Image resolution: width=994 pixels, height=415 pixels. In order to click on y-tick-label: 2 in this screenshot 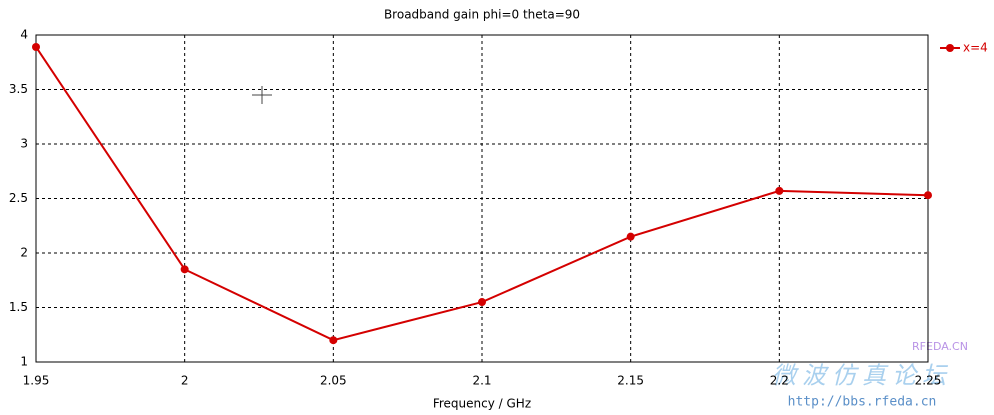, I will do `click(24, 253)`.